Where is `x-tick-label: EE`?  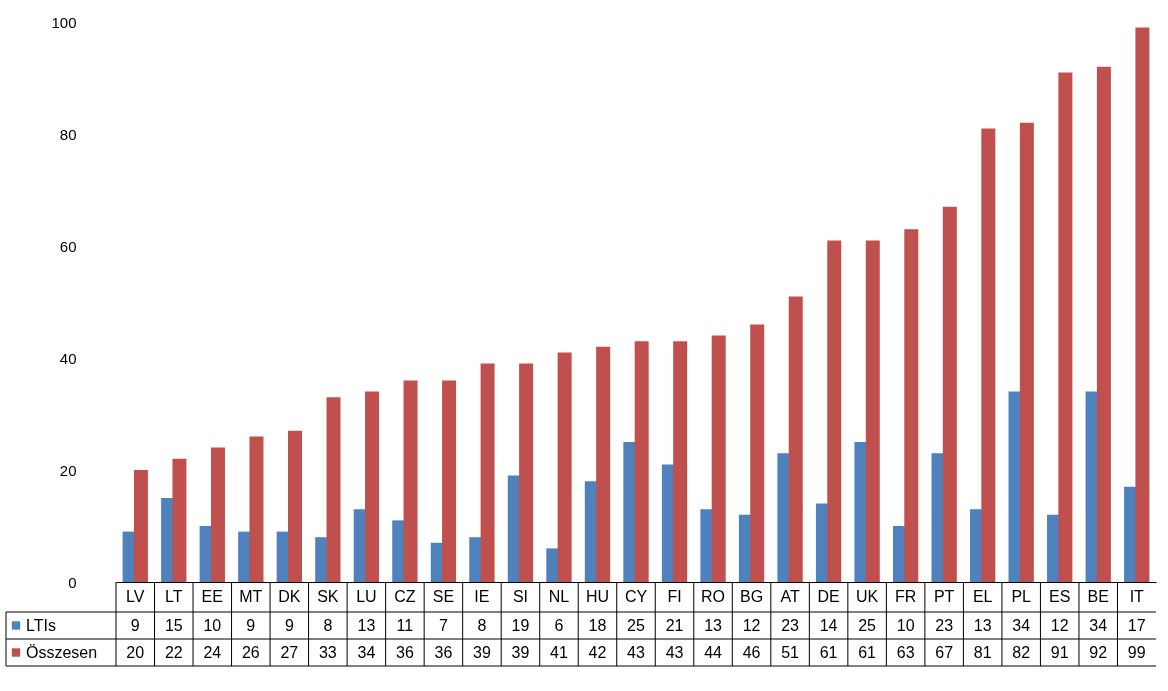 x-tick-label: EE is located at coordinates (212, 596).